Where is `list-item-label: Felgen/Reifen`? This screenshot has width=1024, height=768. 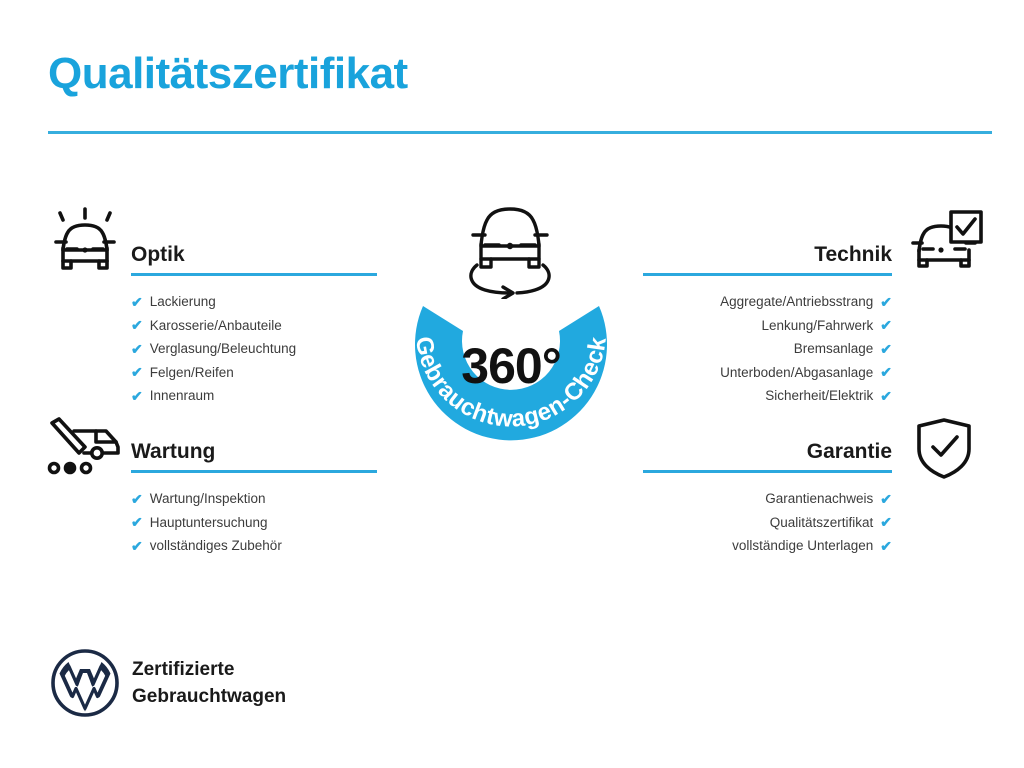
list-item-label: Felgen/Reifen is located at coordinates (191, 372).